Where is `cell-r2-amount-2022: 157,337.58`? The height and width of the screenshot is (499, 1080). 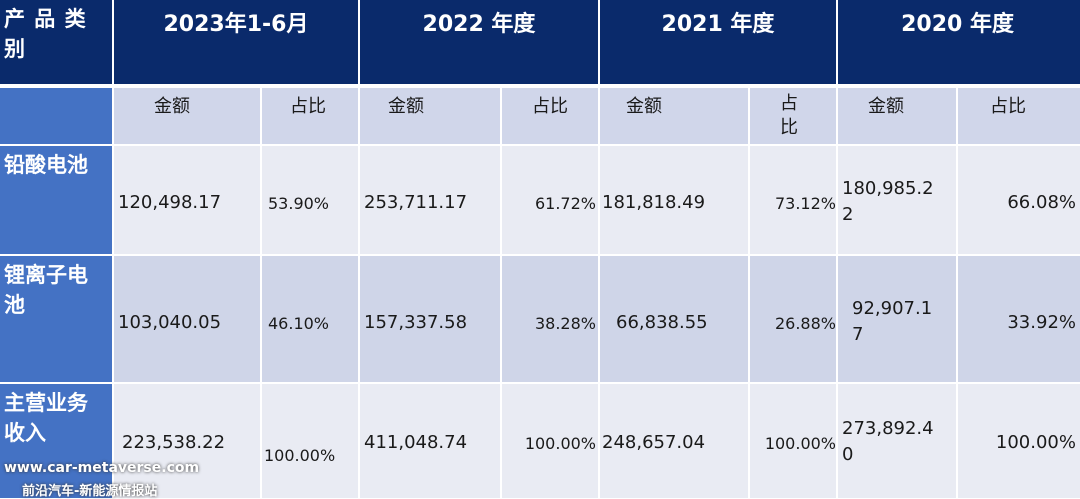
cell-r2-amount-2022: 157,337.58 is located at coordinates (430, 319).